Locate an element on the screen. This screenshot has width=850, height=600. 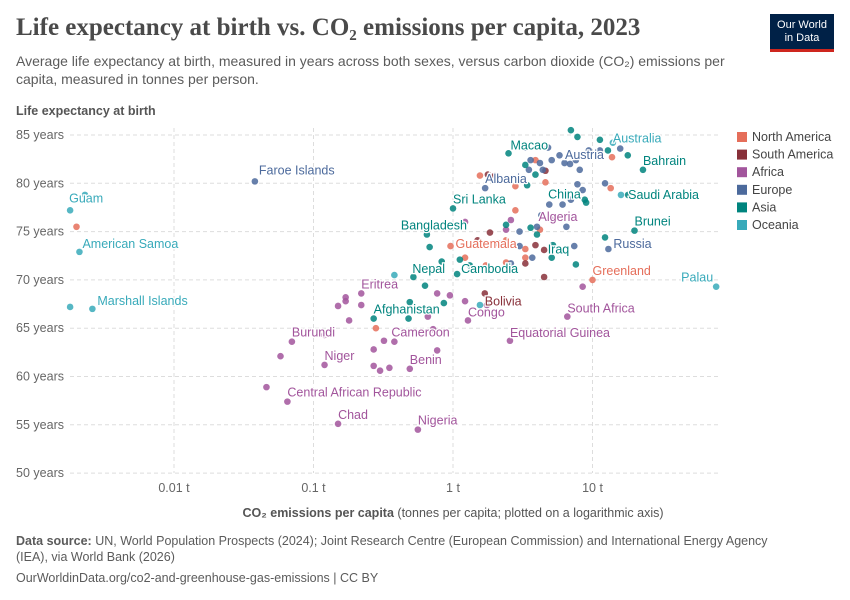
point-label: Cambodia is located at coordinates (489, 269).